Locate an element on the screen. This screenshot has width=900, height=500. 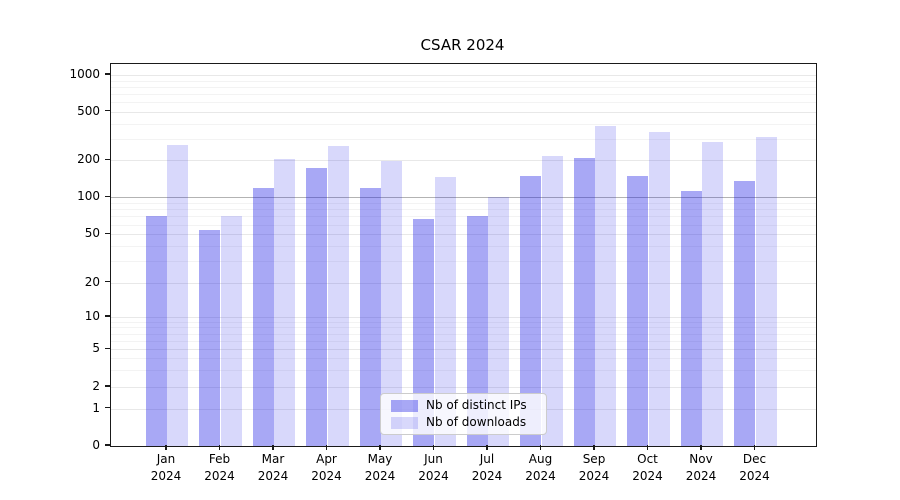
y-tick-label: 20 is located at coordinates (92, 281).